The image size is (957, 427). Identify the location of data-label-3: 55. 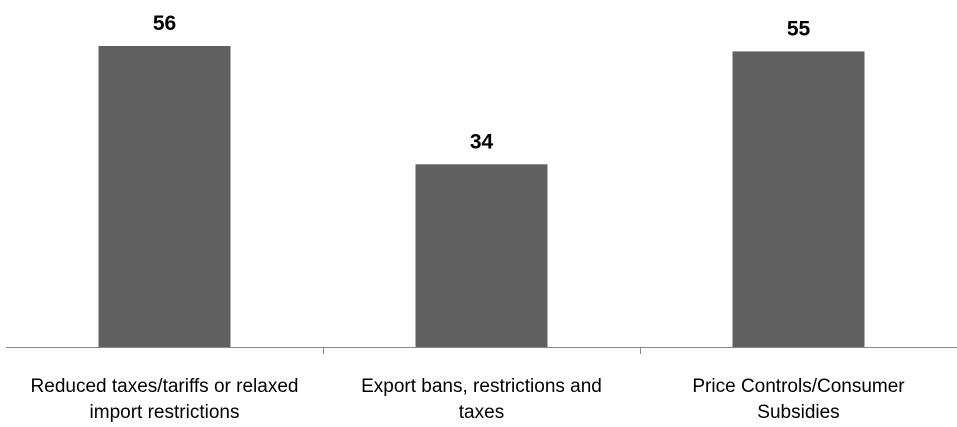
(799, 28).